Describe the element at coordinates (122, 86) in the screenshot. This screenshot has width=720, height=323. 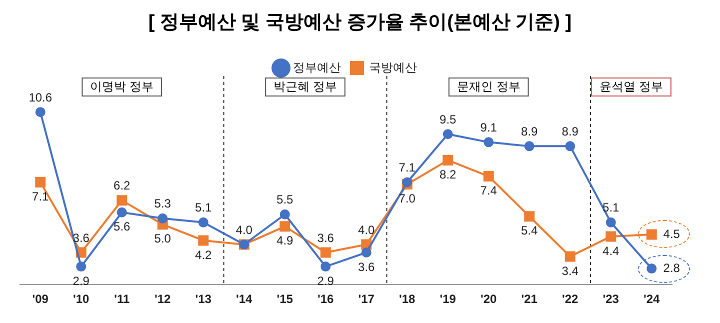
I see `text: 이명박 정부` at that location.